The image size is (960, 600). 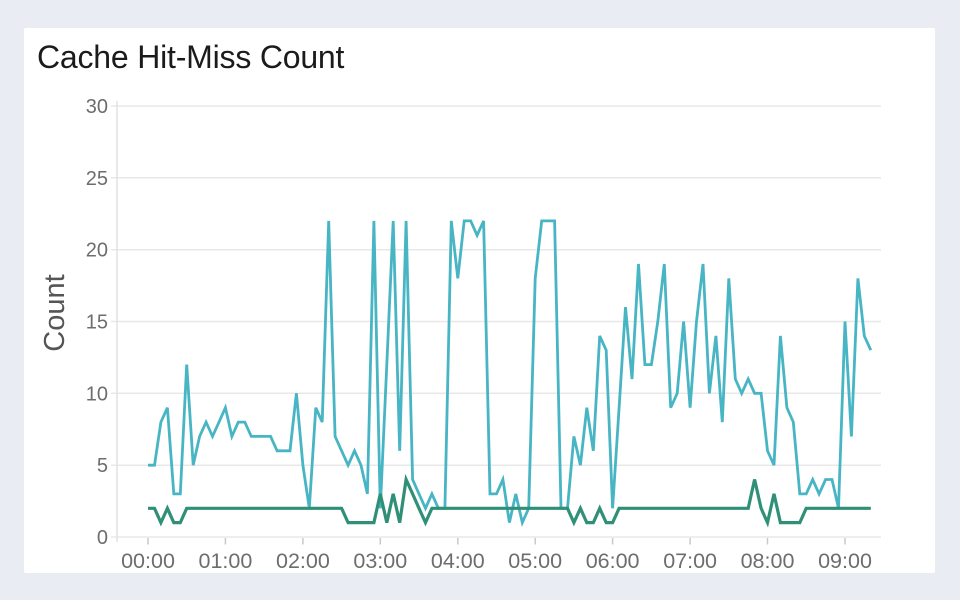 What do you see at coordinates (102, 466) in the screenshot?
I see `y-tick-label: 5` at bounding box center [102, 466].